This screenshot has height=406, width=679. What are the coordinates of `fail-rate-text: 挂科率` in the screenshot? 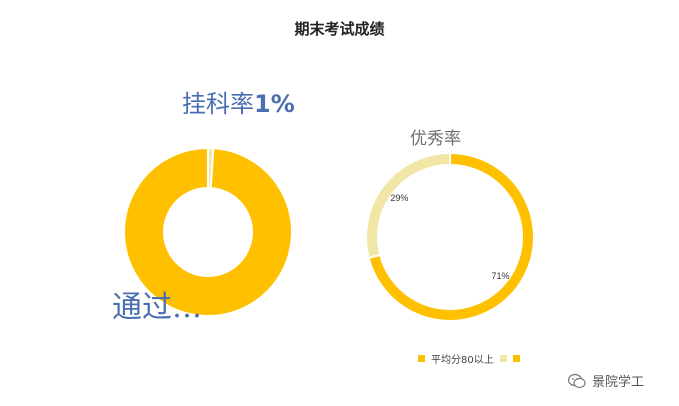 It's located at (218, 104).